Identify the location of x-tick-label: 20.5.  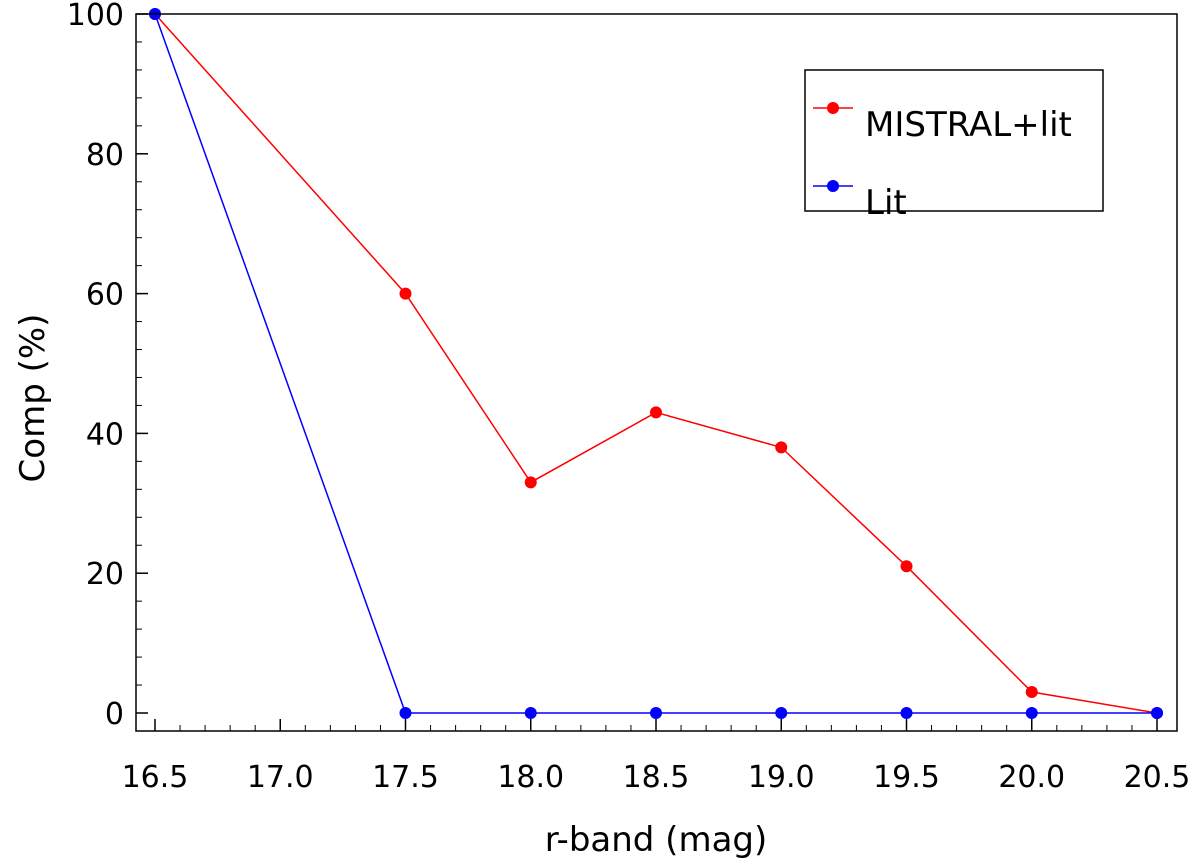
(1157, 777).